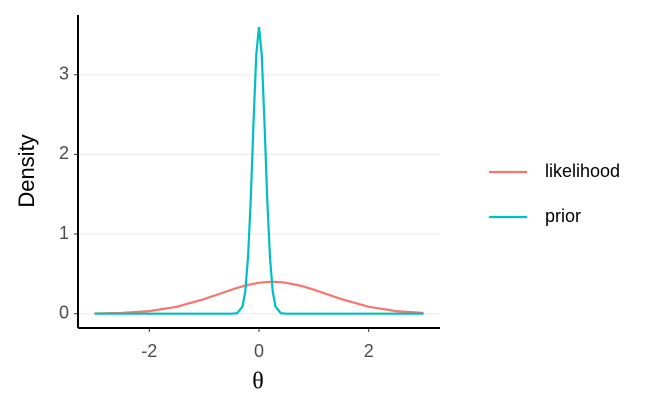 The width and height of the screenshot is (672, 415). What do you see at coordinates (259, 351) in the screenshot?
I see `x-tick-label: 0` at bounding box center [259, 351].